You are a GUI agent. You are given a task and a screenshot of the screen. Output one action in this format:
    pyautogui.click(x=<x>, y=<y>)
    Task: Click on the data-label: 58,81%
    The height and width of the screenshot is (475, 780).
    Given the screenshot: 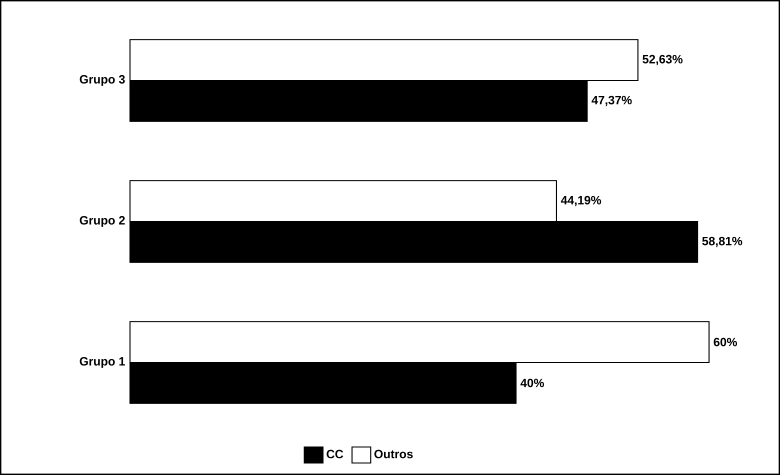 What is the action you would take?
    pyautogui.click(x=722, y=242)
    